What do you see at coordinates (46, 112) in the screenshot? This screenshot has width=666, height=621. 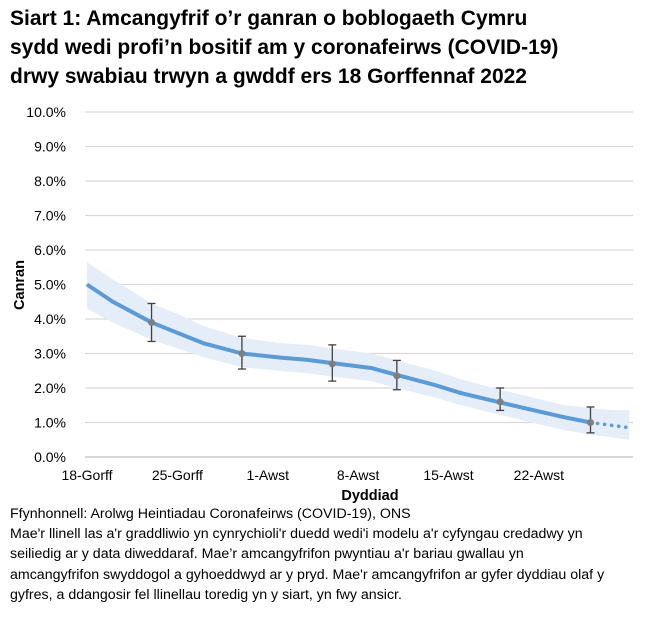 I see `y-tick-label: 10.0%` at bounding box center [46, 112].